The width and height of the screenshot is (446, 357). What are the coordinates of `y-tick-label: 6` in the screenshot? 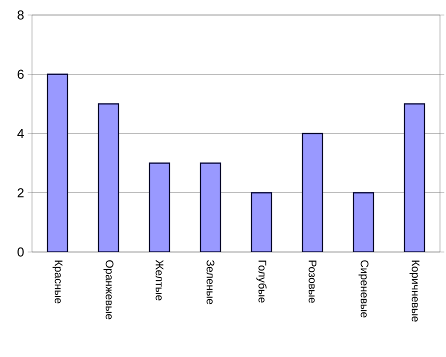 It's located at (21, 74).